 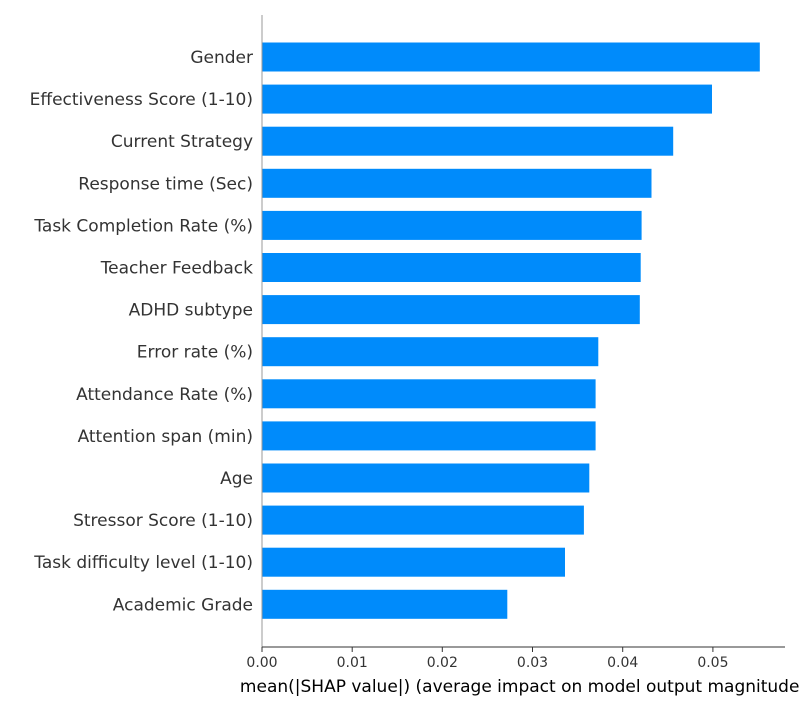 What do you see at coordinates (622, 663) in the screenshot?
I see `x-tick-label: 0.04` at bounding box center [622, 663].